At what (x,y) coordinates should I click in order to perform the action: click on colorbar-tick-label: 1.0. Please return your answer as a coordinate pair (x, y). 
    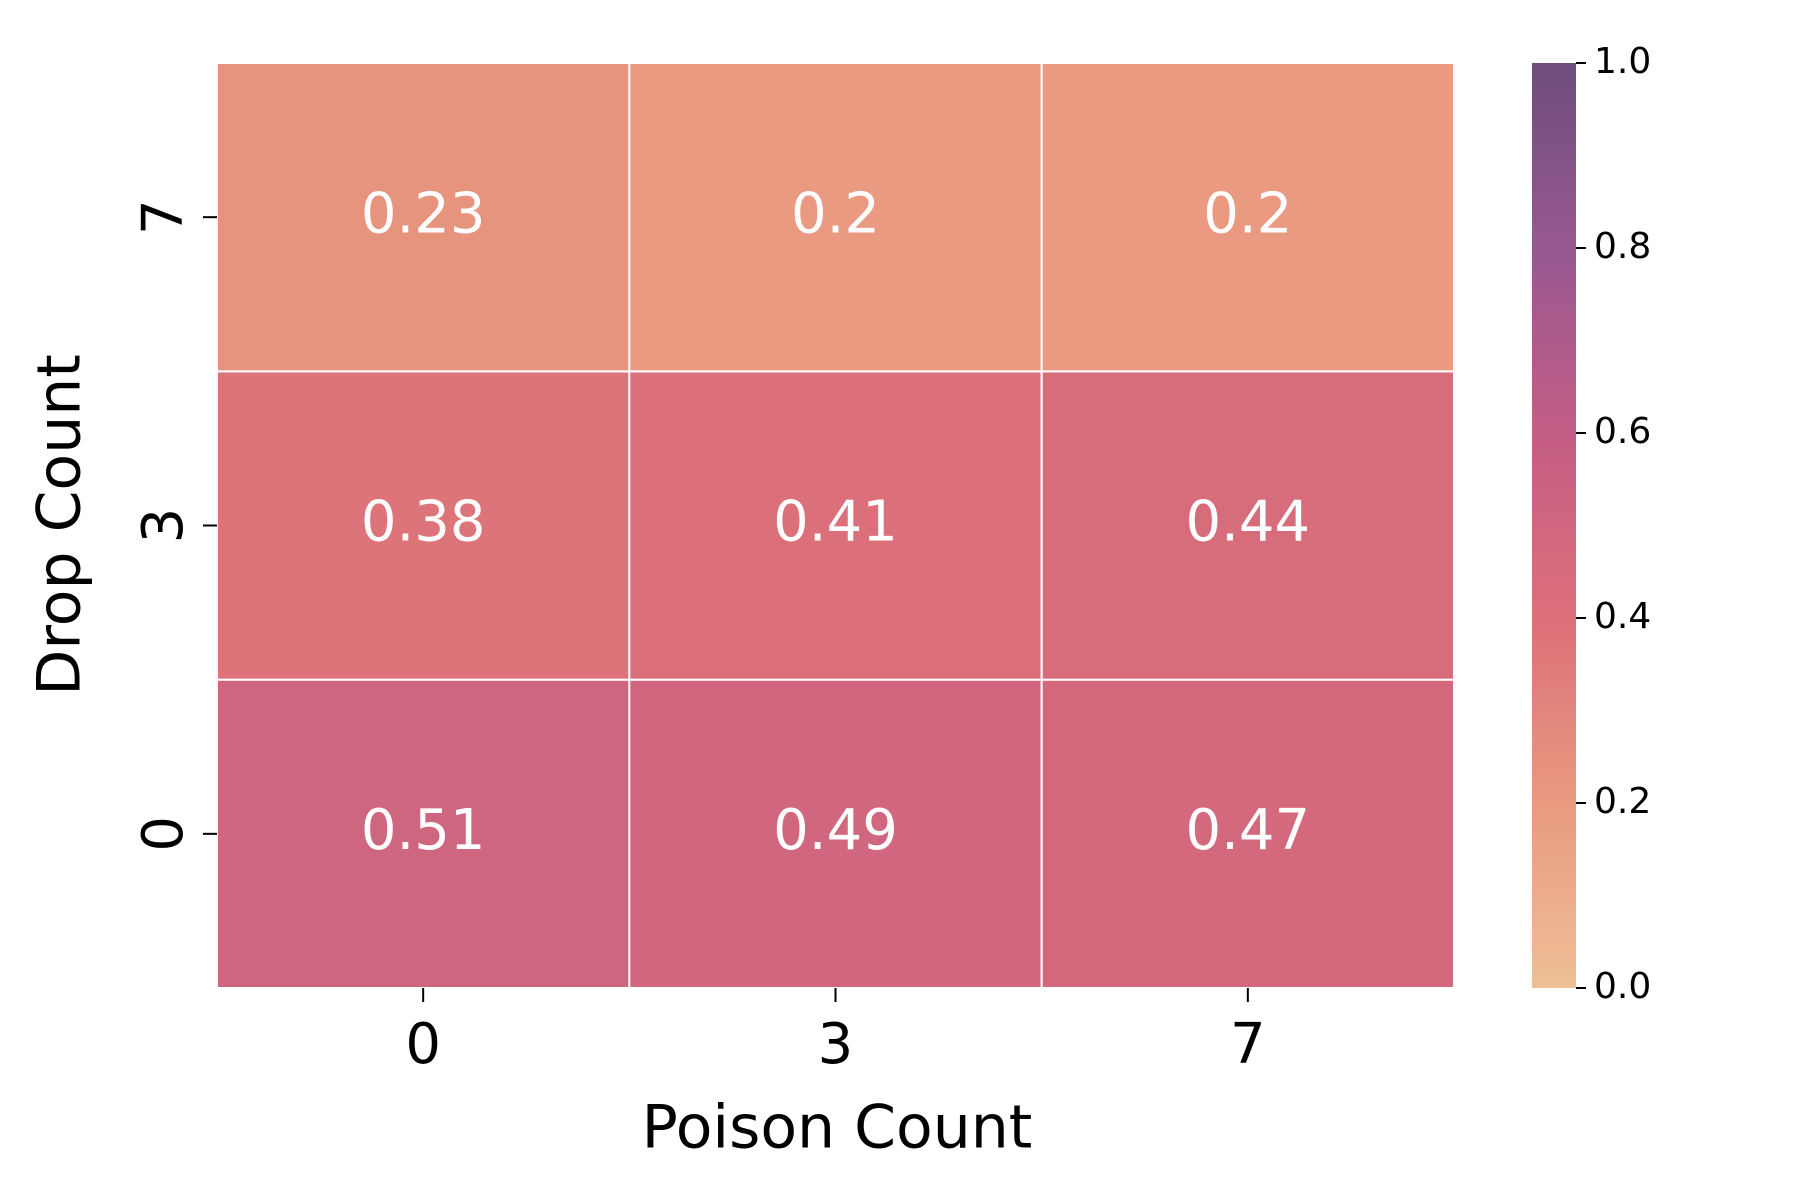
    Looking at the image, I should click on (1622, 61).